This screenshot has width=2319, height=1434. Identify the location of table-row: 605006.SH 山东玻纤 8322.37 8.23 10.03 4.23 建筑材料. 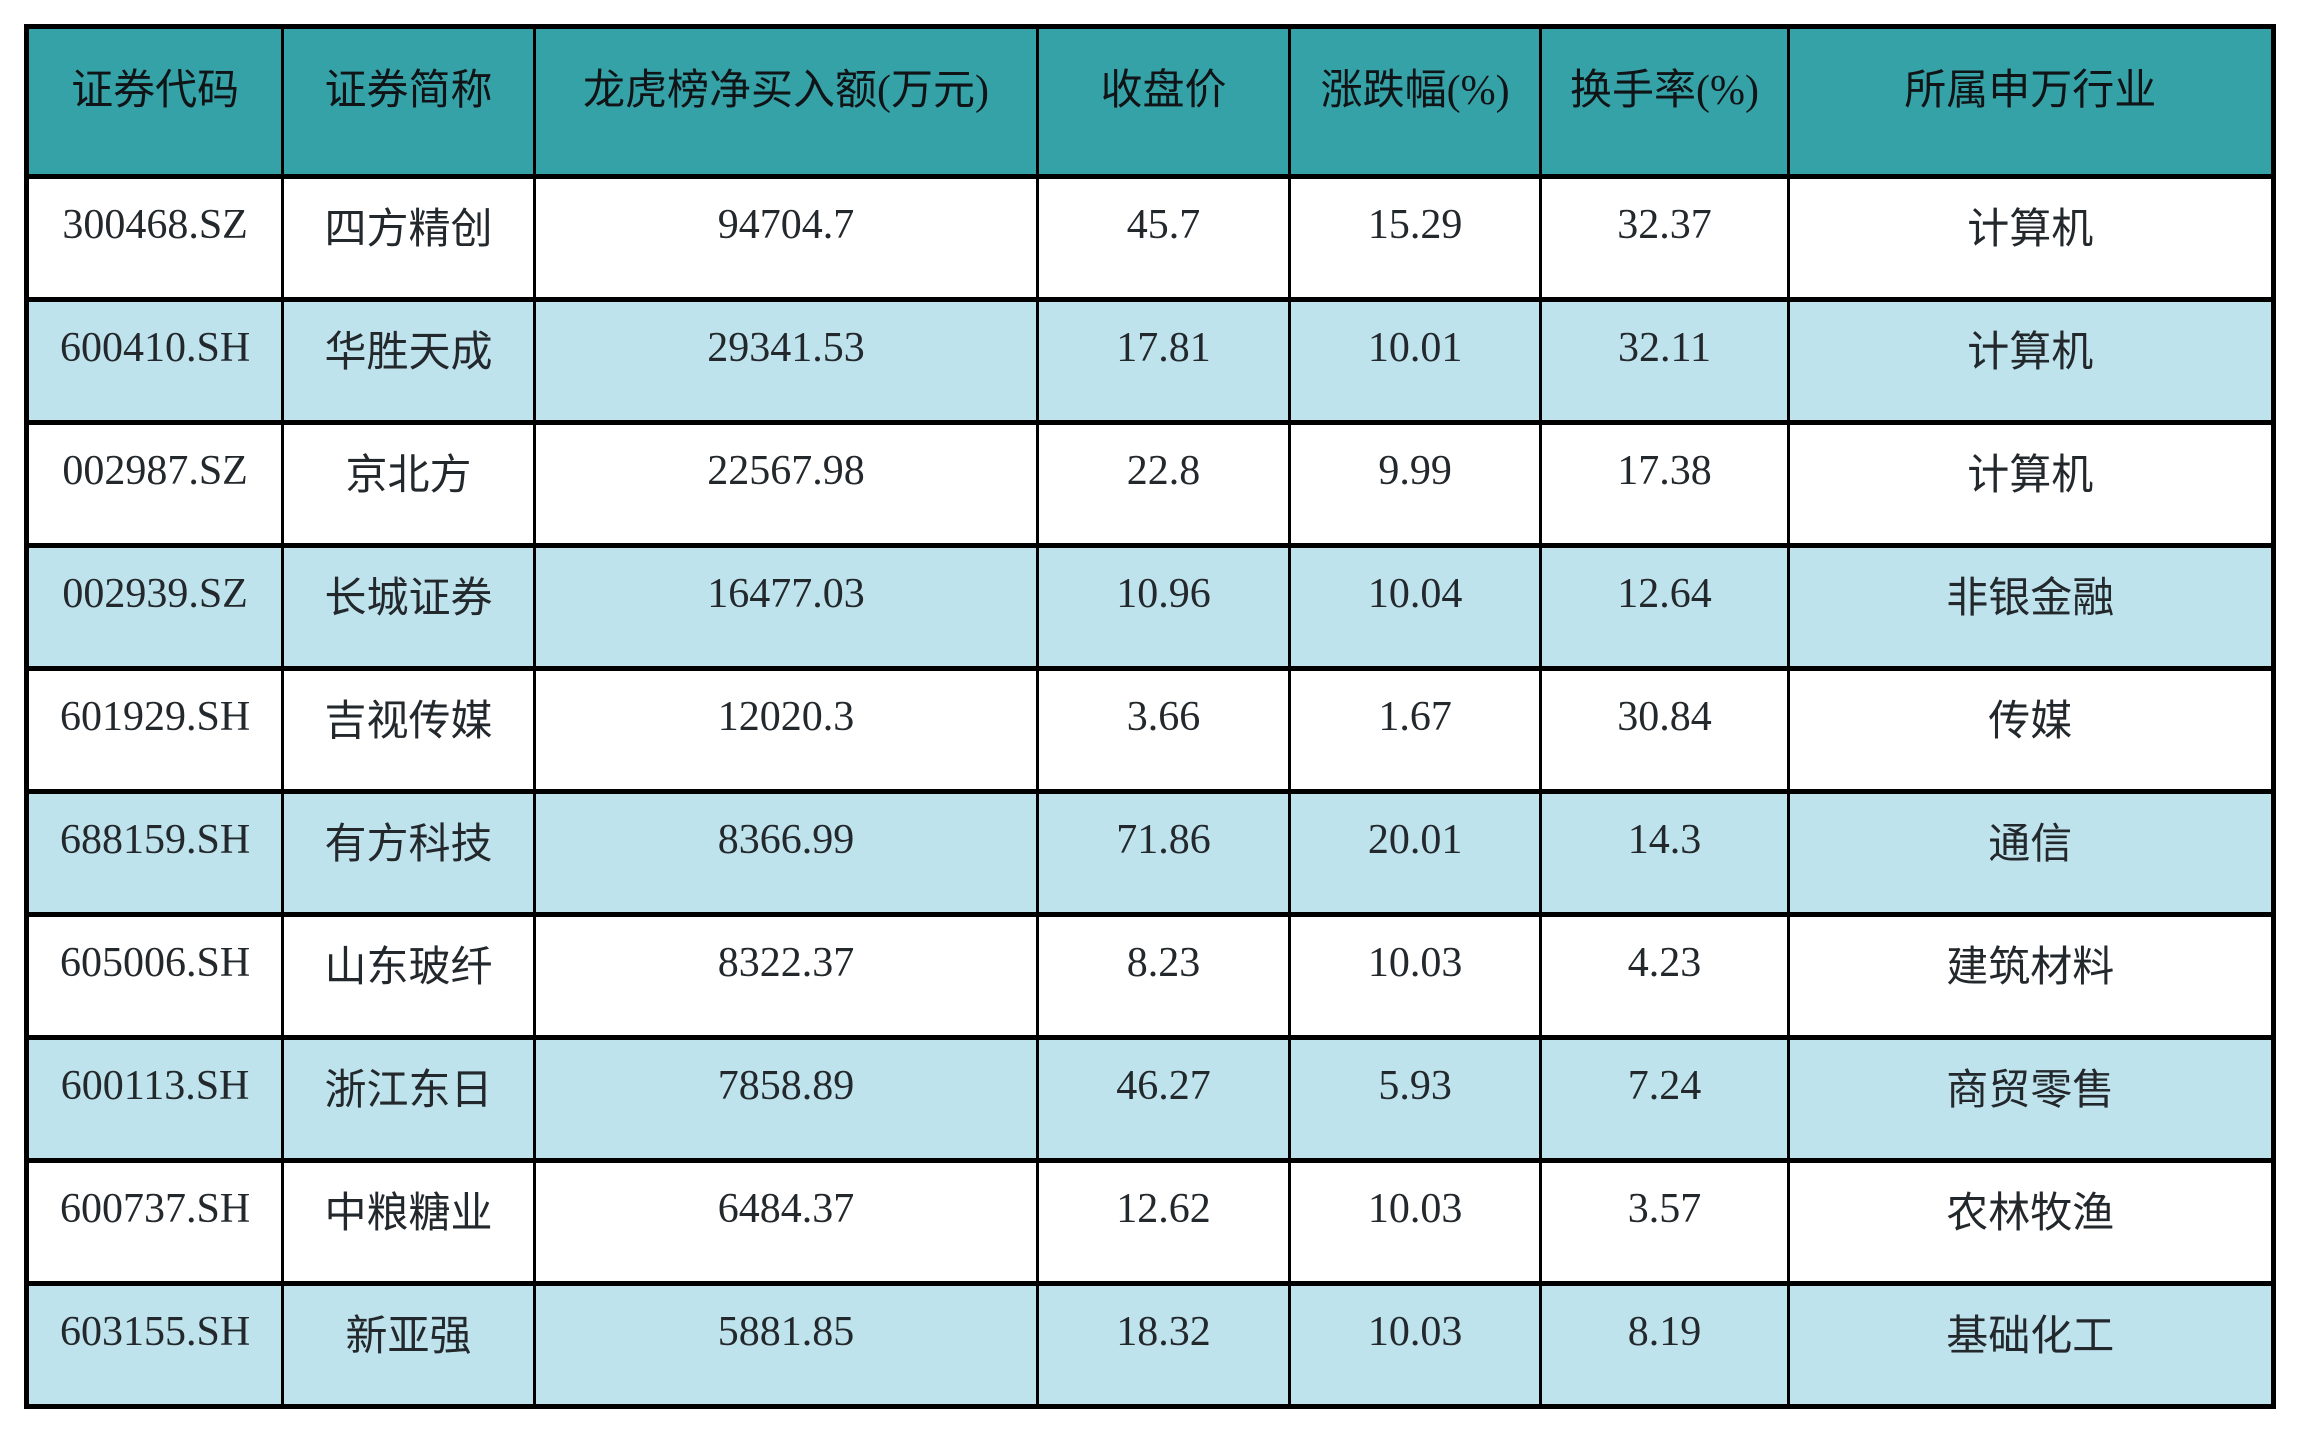
(1150, 976).